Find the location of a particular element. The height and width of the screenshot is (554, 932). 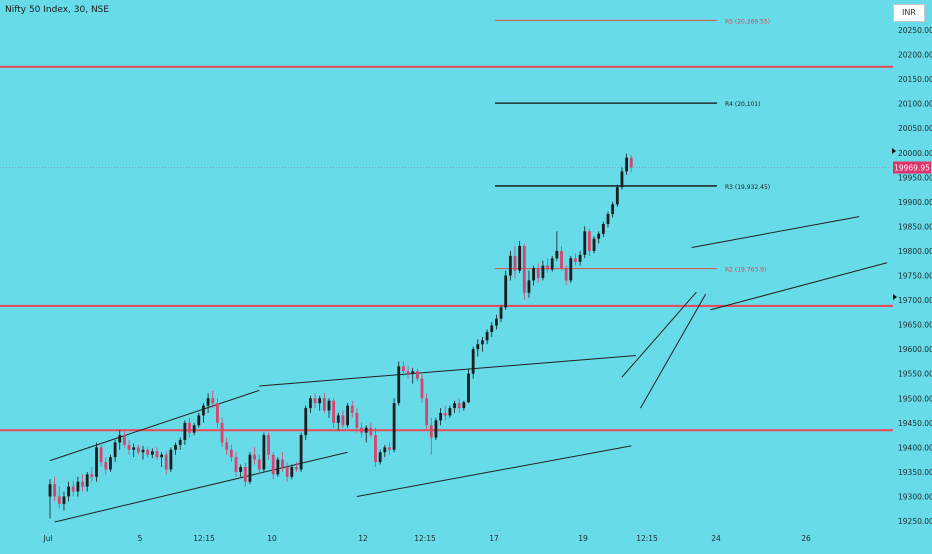

y-tick-label-19: 20200.00 is located at coordinates (915, 55).